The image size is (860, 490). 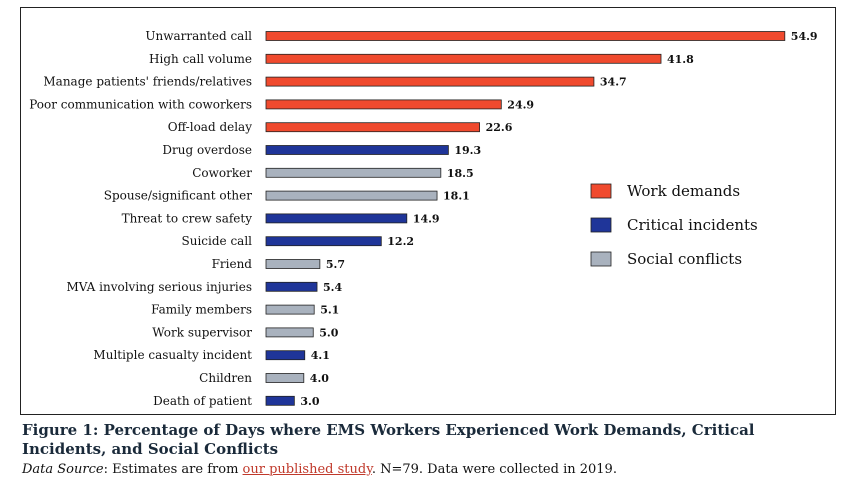 What do you see at coordinates (307, 469) in the screenshot?
I see `published-study-link: our published study` at bounding box center [307, 469].